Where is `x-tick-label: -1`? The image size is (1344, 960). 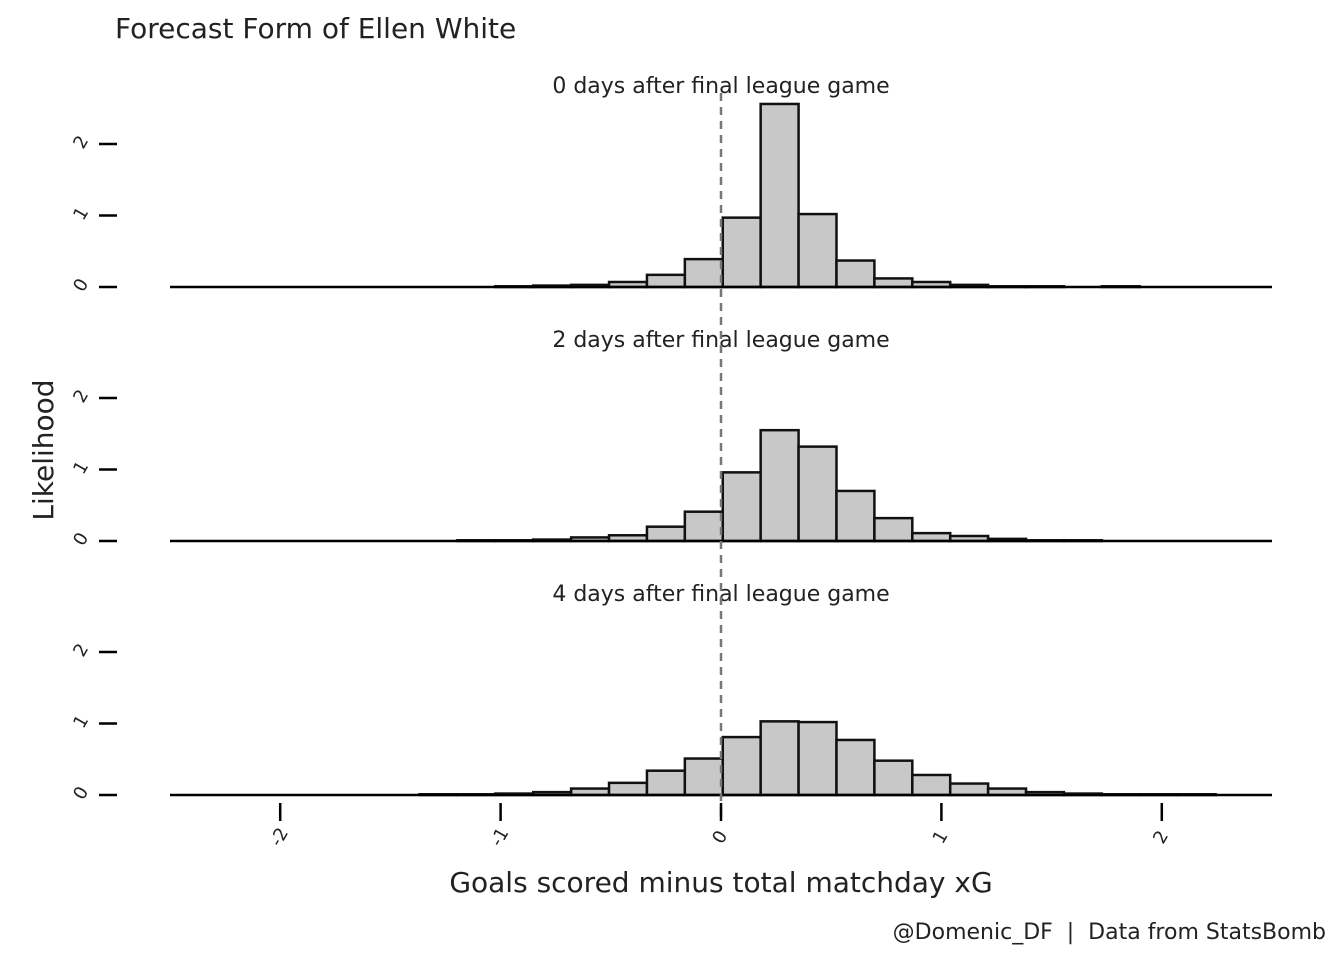 x-tick-label: -1 is located at coordinates (499, 837).